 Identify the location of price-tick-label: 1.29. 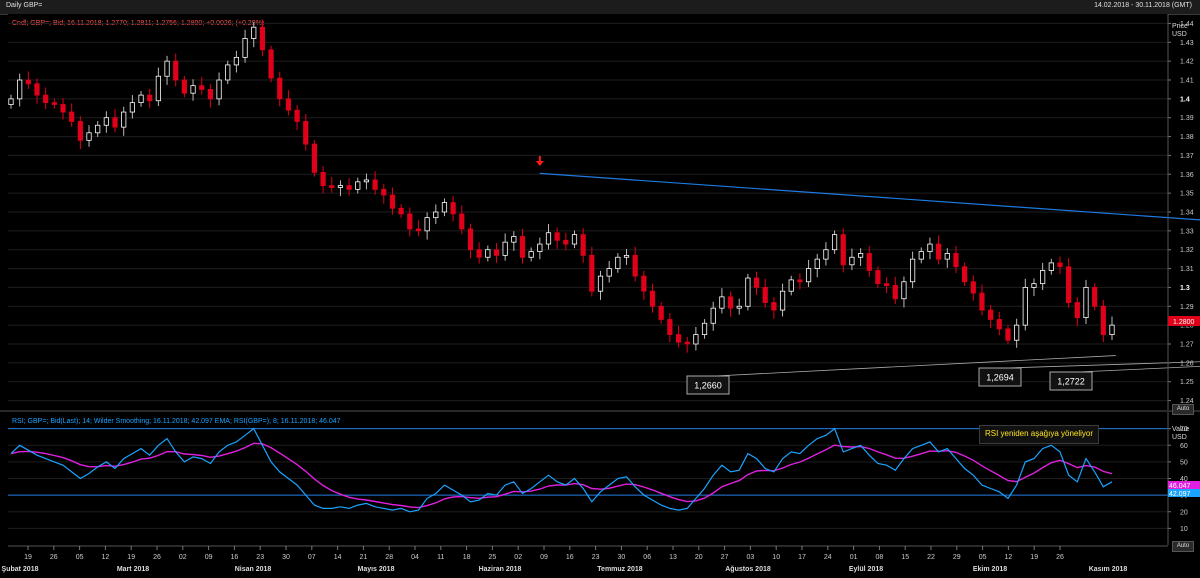
(1187, 307).